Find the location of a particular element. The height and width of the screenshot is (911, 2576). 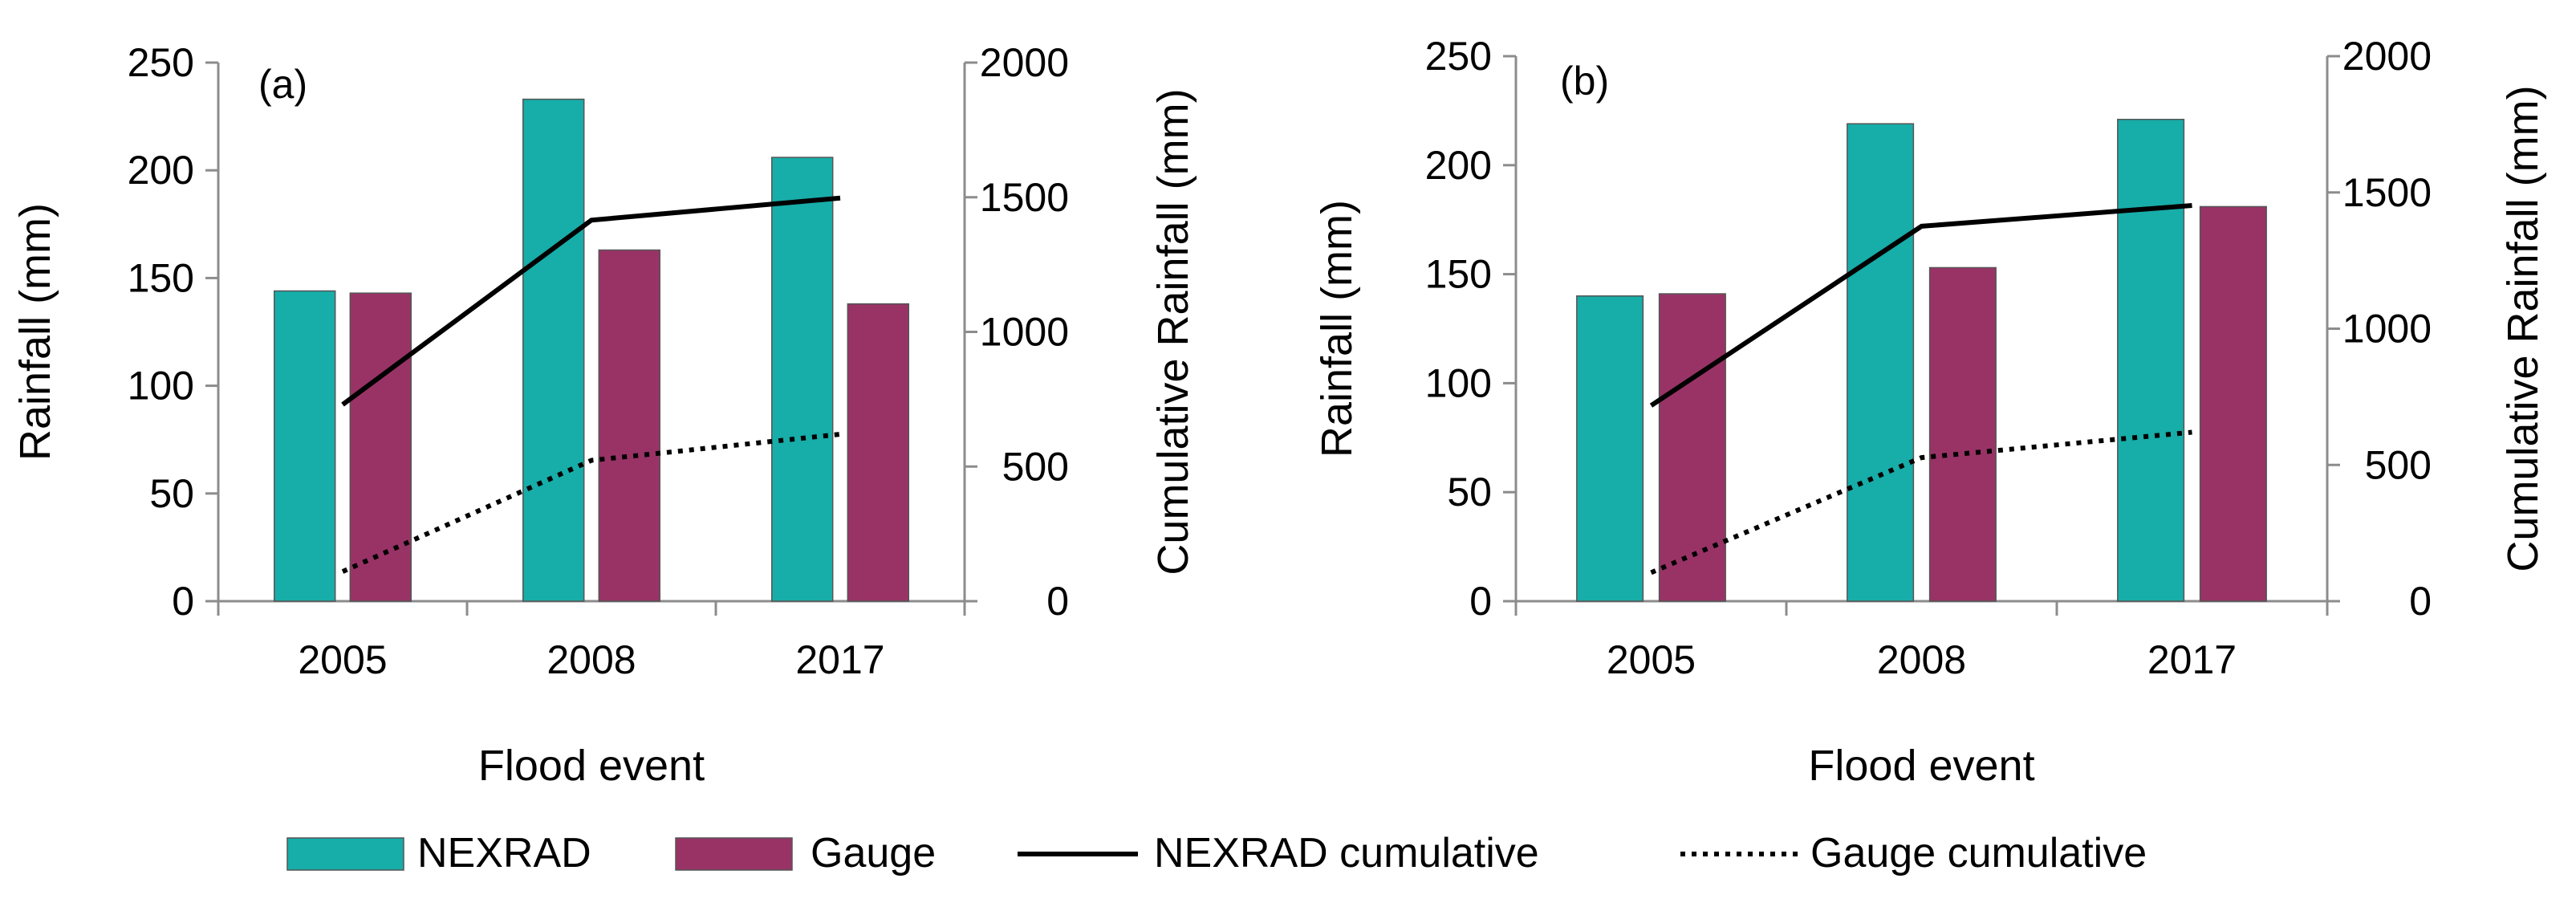

legend-item: Gauge is located at coordinates (805, 853).